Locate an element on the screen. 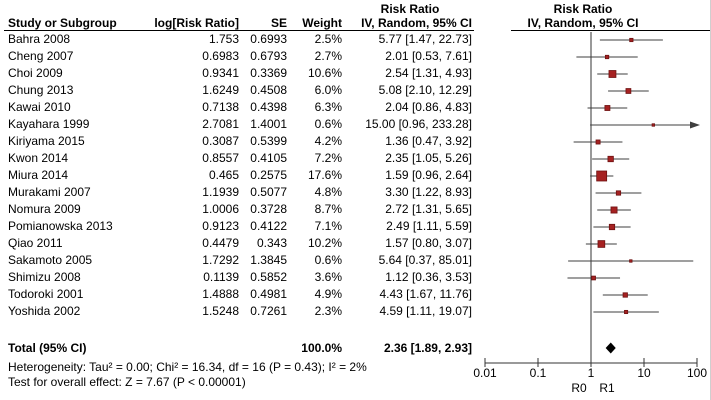 This screenshot has height=400, width=711. study-ci: 2.54 [1.31, 4.93] is located at coordinates (428, 73).